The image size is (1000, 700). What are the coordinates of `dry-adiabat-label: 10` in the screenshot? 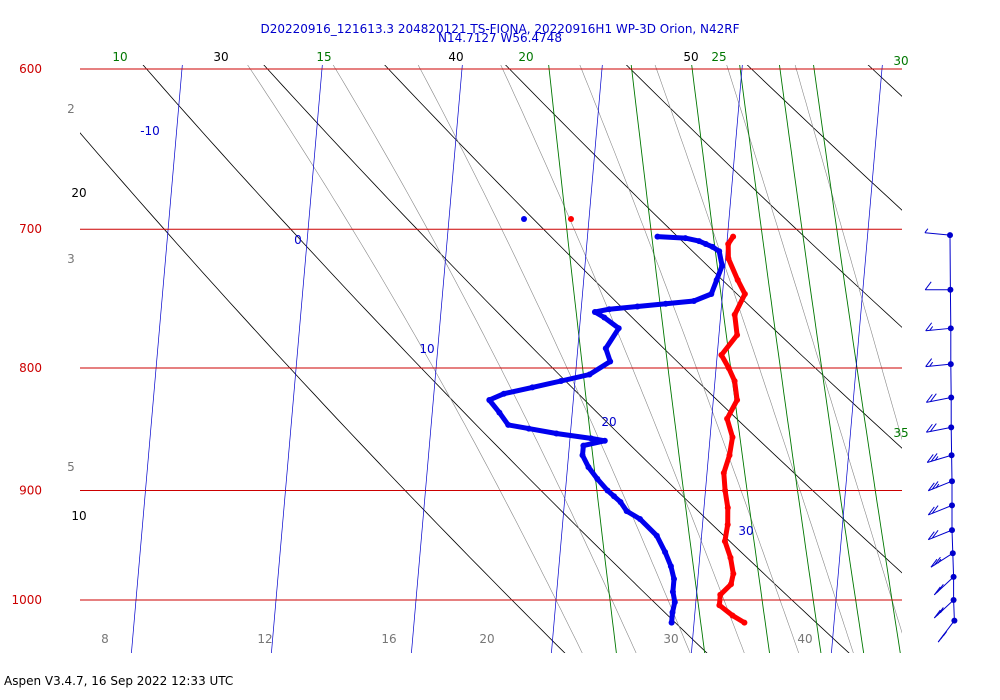 It's located at (78, 516).